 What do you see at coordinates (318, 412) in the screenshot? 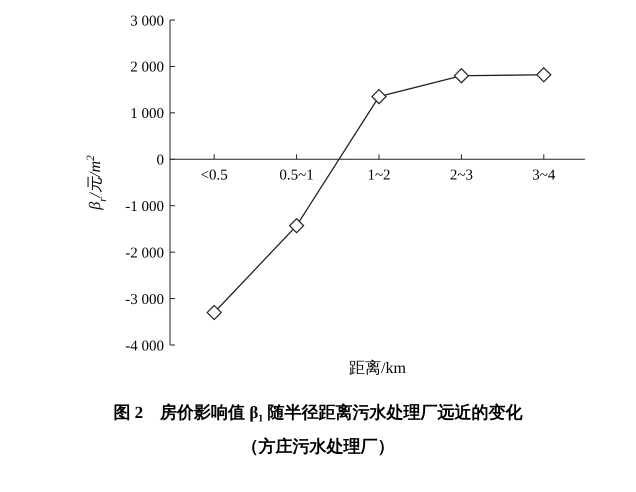
I see `text: 图 2 房价影响值 β₁ 随半径距离污水处理厂远近的变化` at bounding box center [318, 412].